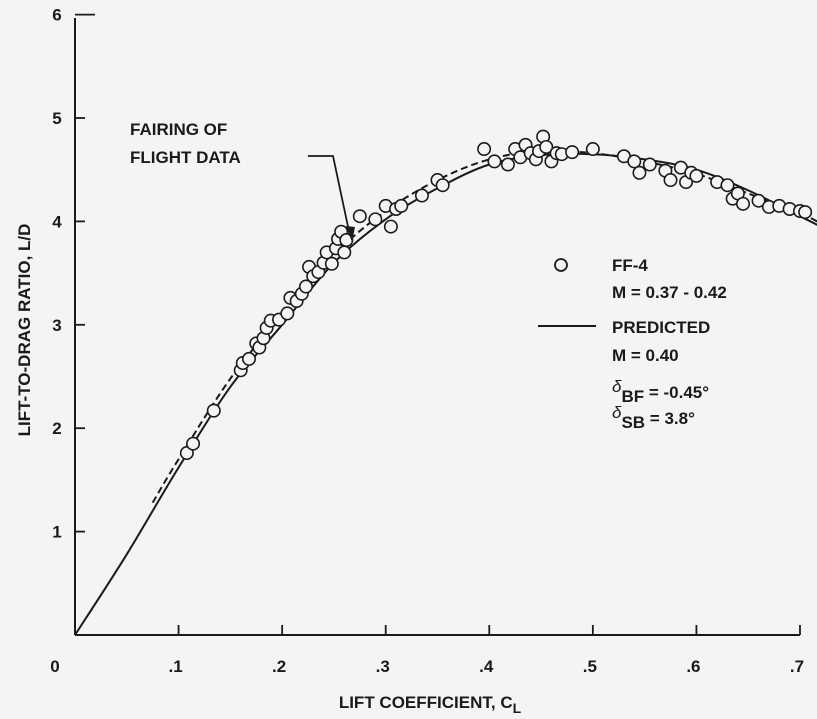  I want to click on y-tick-label: 2, so click(56, 428).